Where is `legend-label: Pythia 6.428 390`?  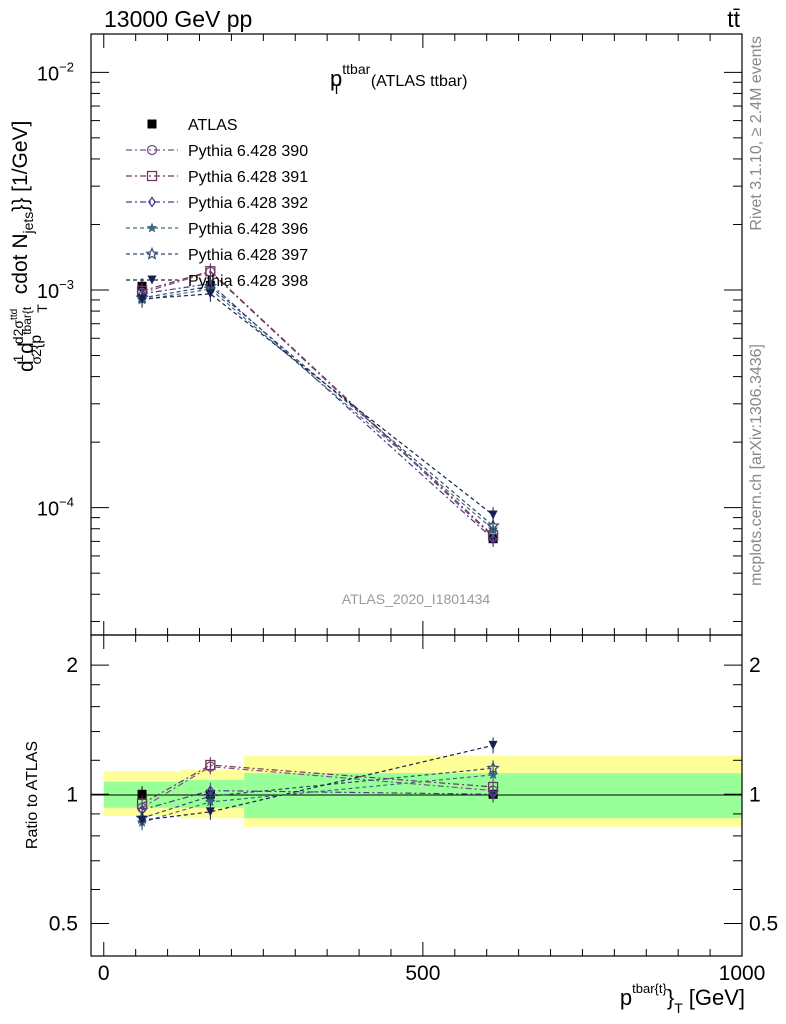 legend-label: Pythia 6.428 390 is located at coordinates (248, 151).